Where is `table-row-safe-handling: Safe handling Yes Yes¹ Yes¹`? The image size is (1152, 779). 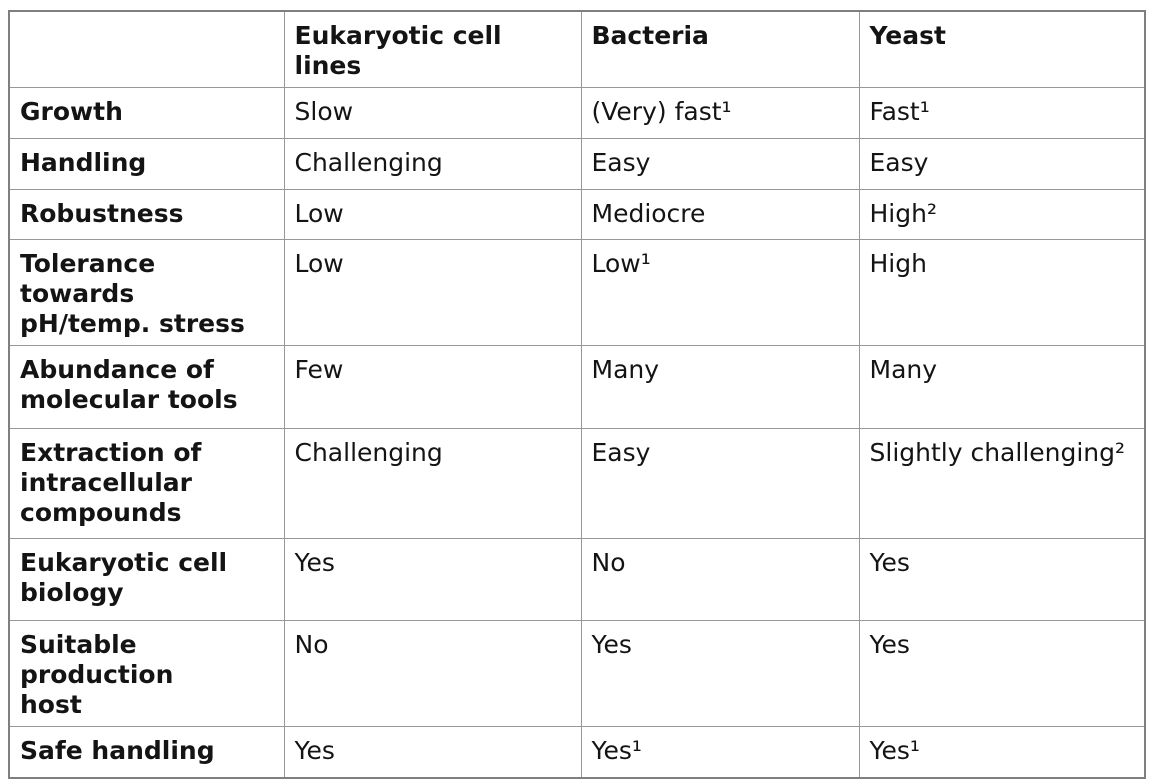 table-row-safe-handling: Safe handling Yes Yes¹ Yes¹ is located at coordinates (577, 752).